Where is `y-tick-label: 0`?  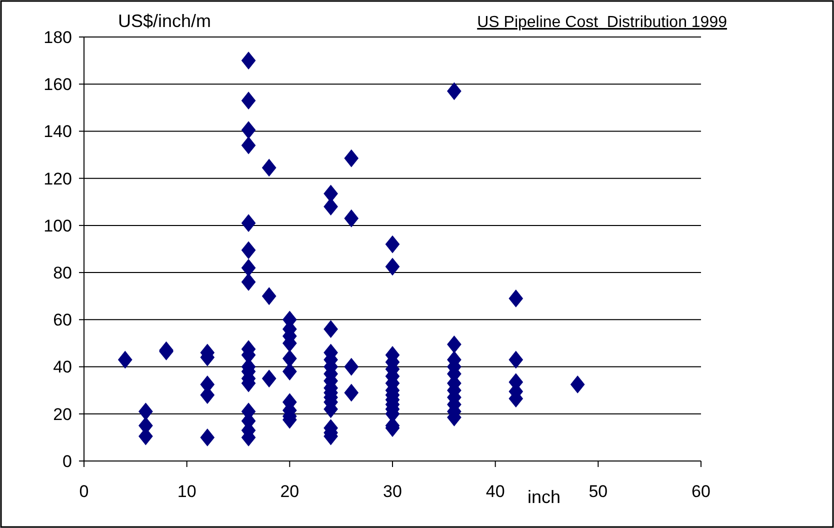 y-tick-label: 0 is located at coordinates (67, 461).